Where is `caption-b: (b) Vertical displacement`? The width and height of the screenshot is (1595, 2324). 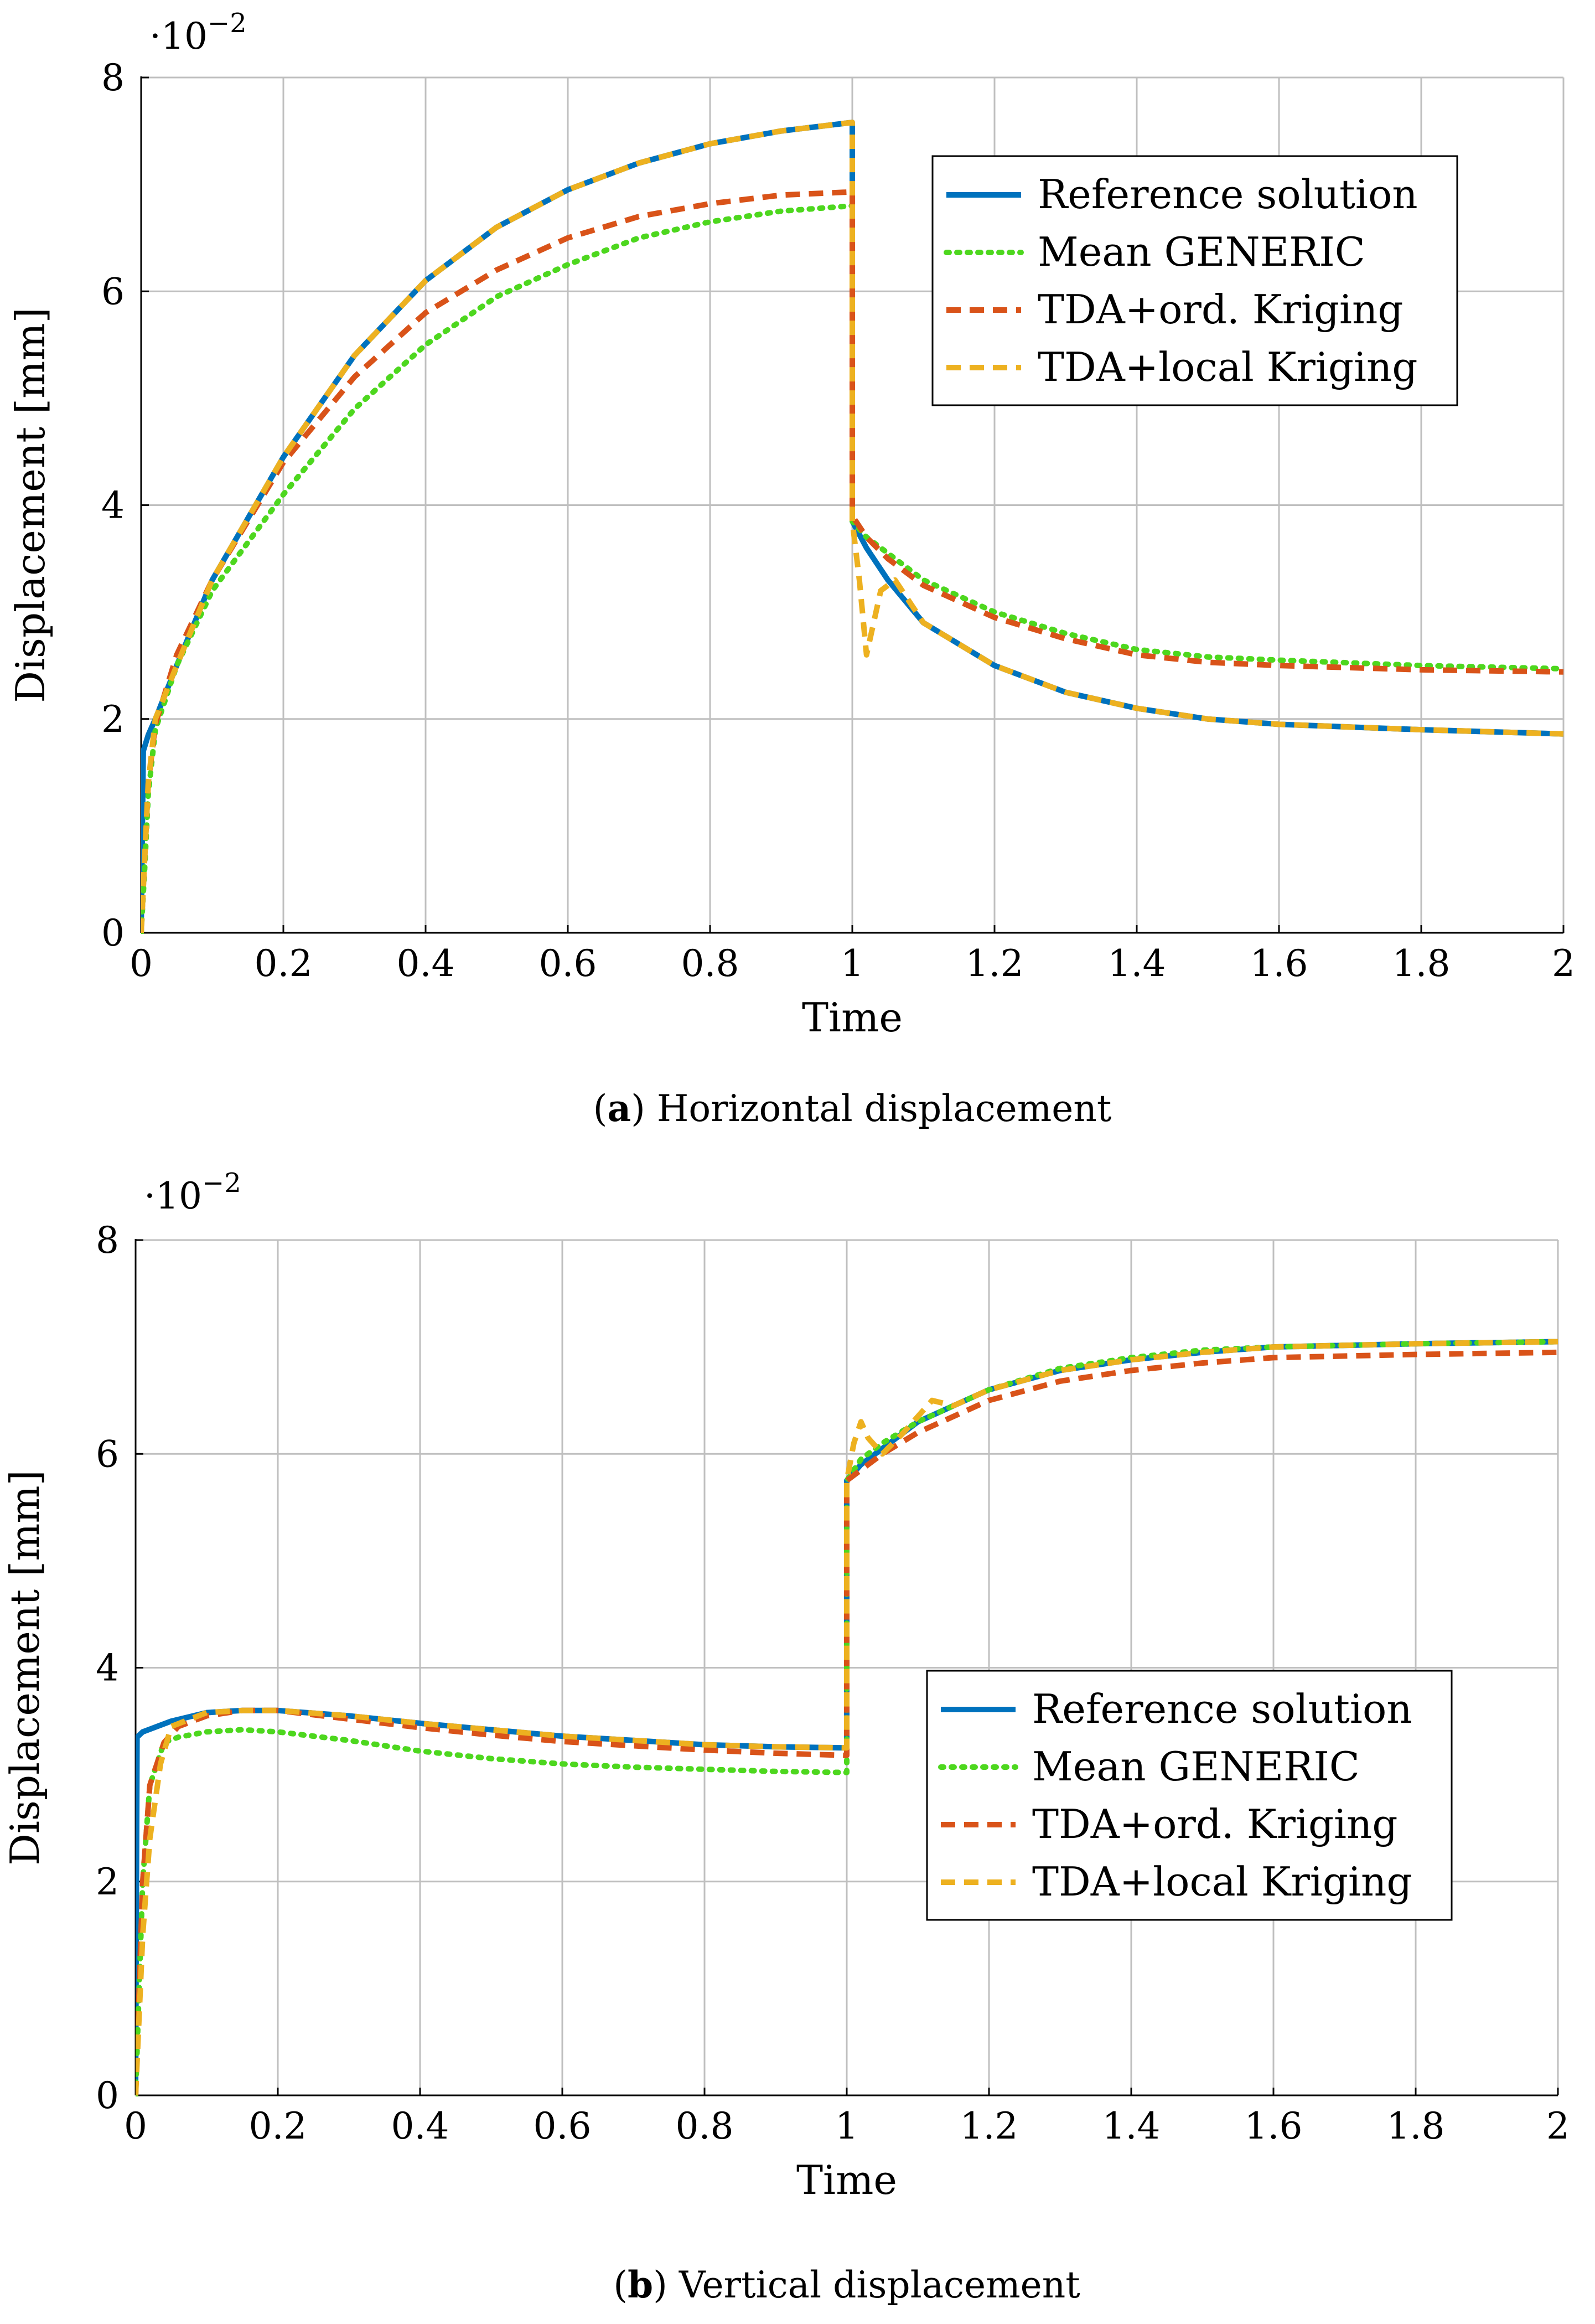 caption-b: (b) Vertical displacement is located at coordinates (846, 2284).